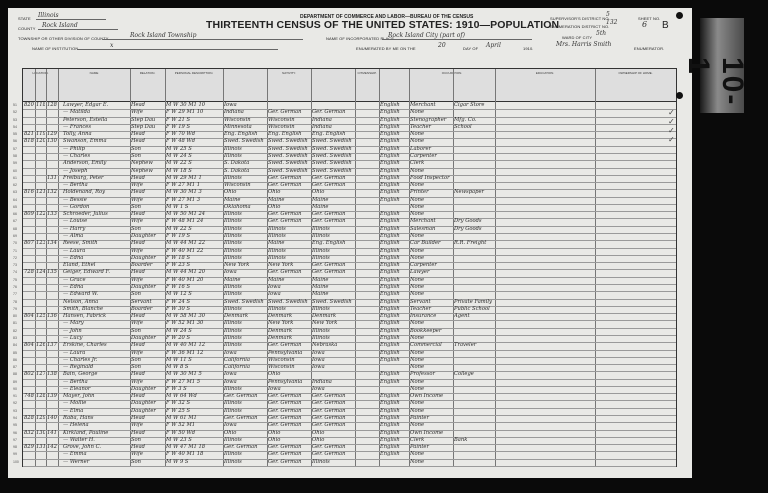 This screenshot has width=768, height=493. Describe the element at coordinates (230, 432) in the screenshot. I see `cell-bp: Ohio` at that location.